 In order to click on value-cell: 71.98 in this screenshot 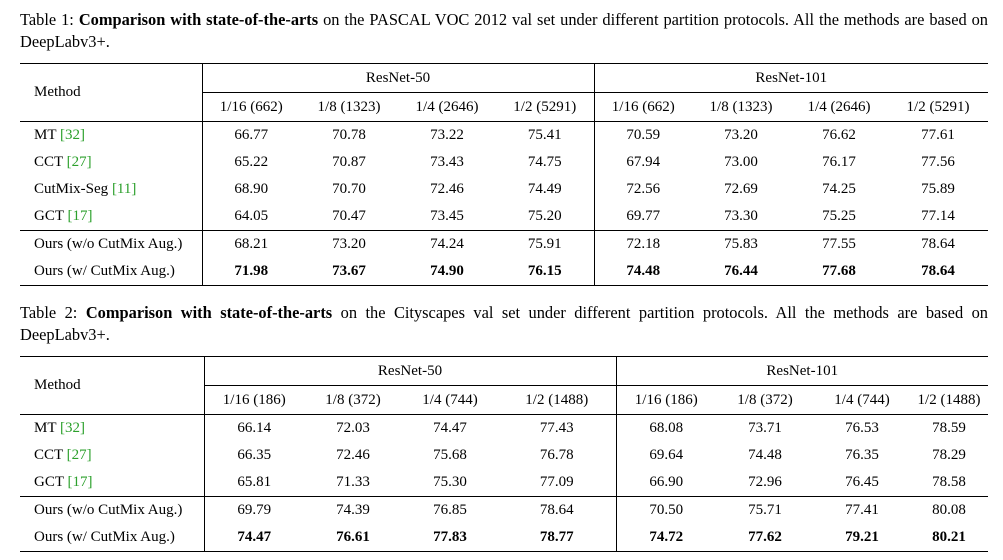, I will do `click(250, 272)`.